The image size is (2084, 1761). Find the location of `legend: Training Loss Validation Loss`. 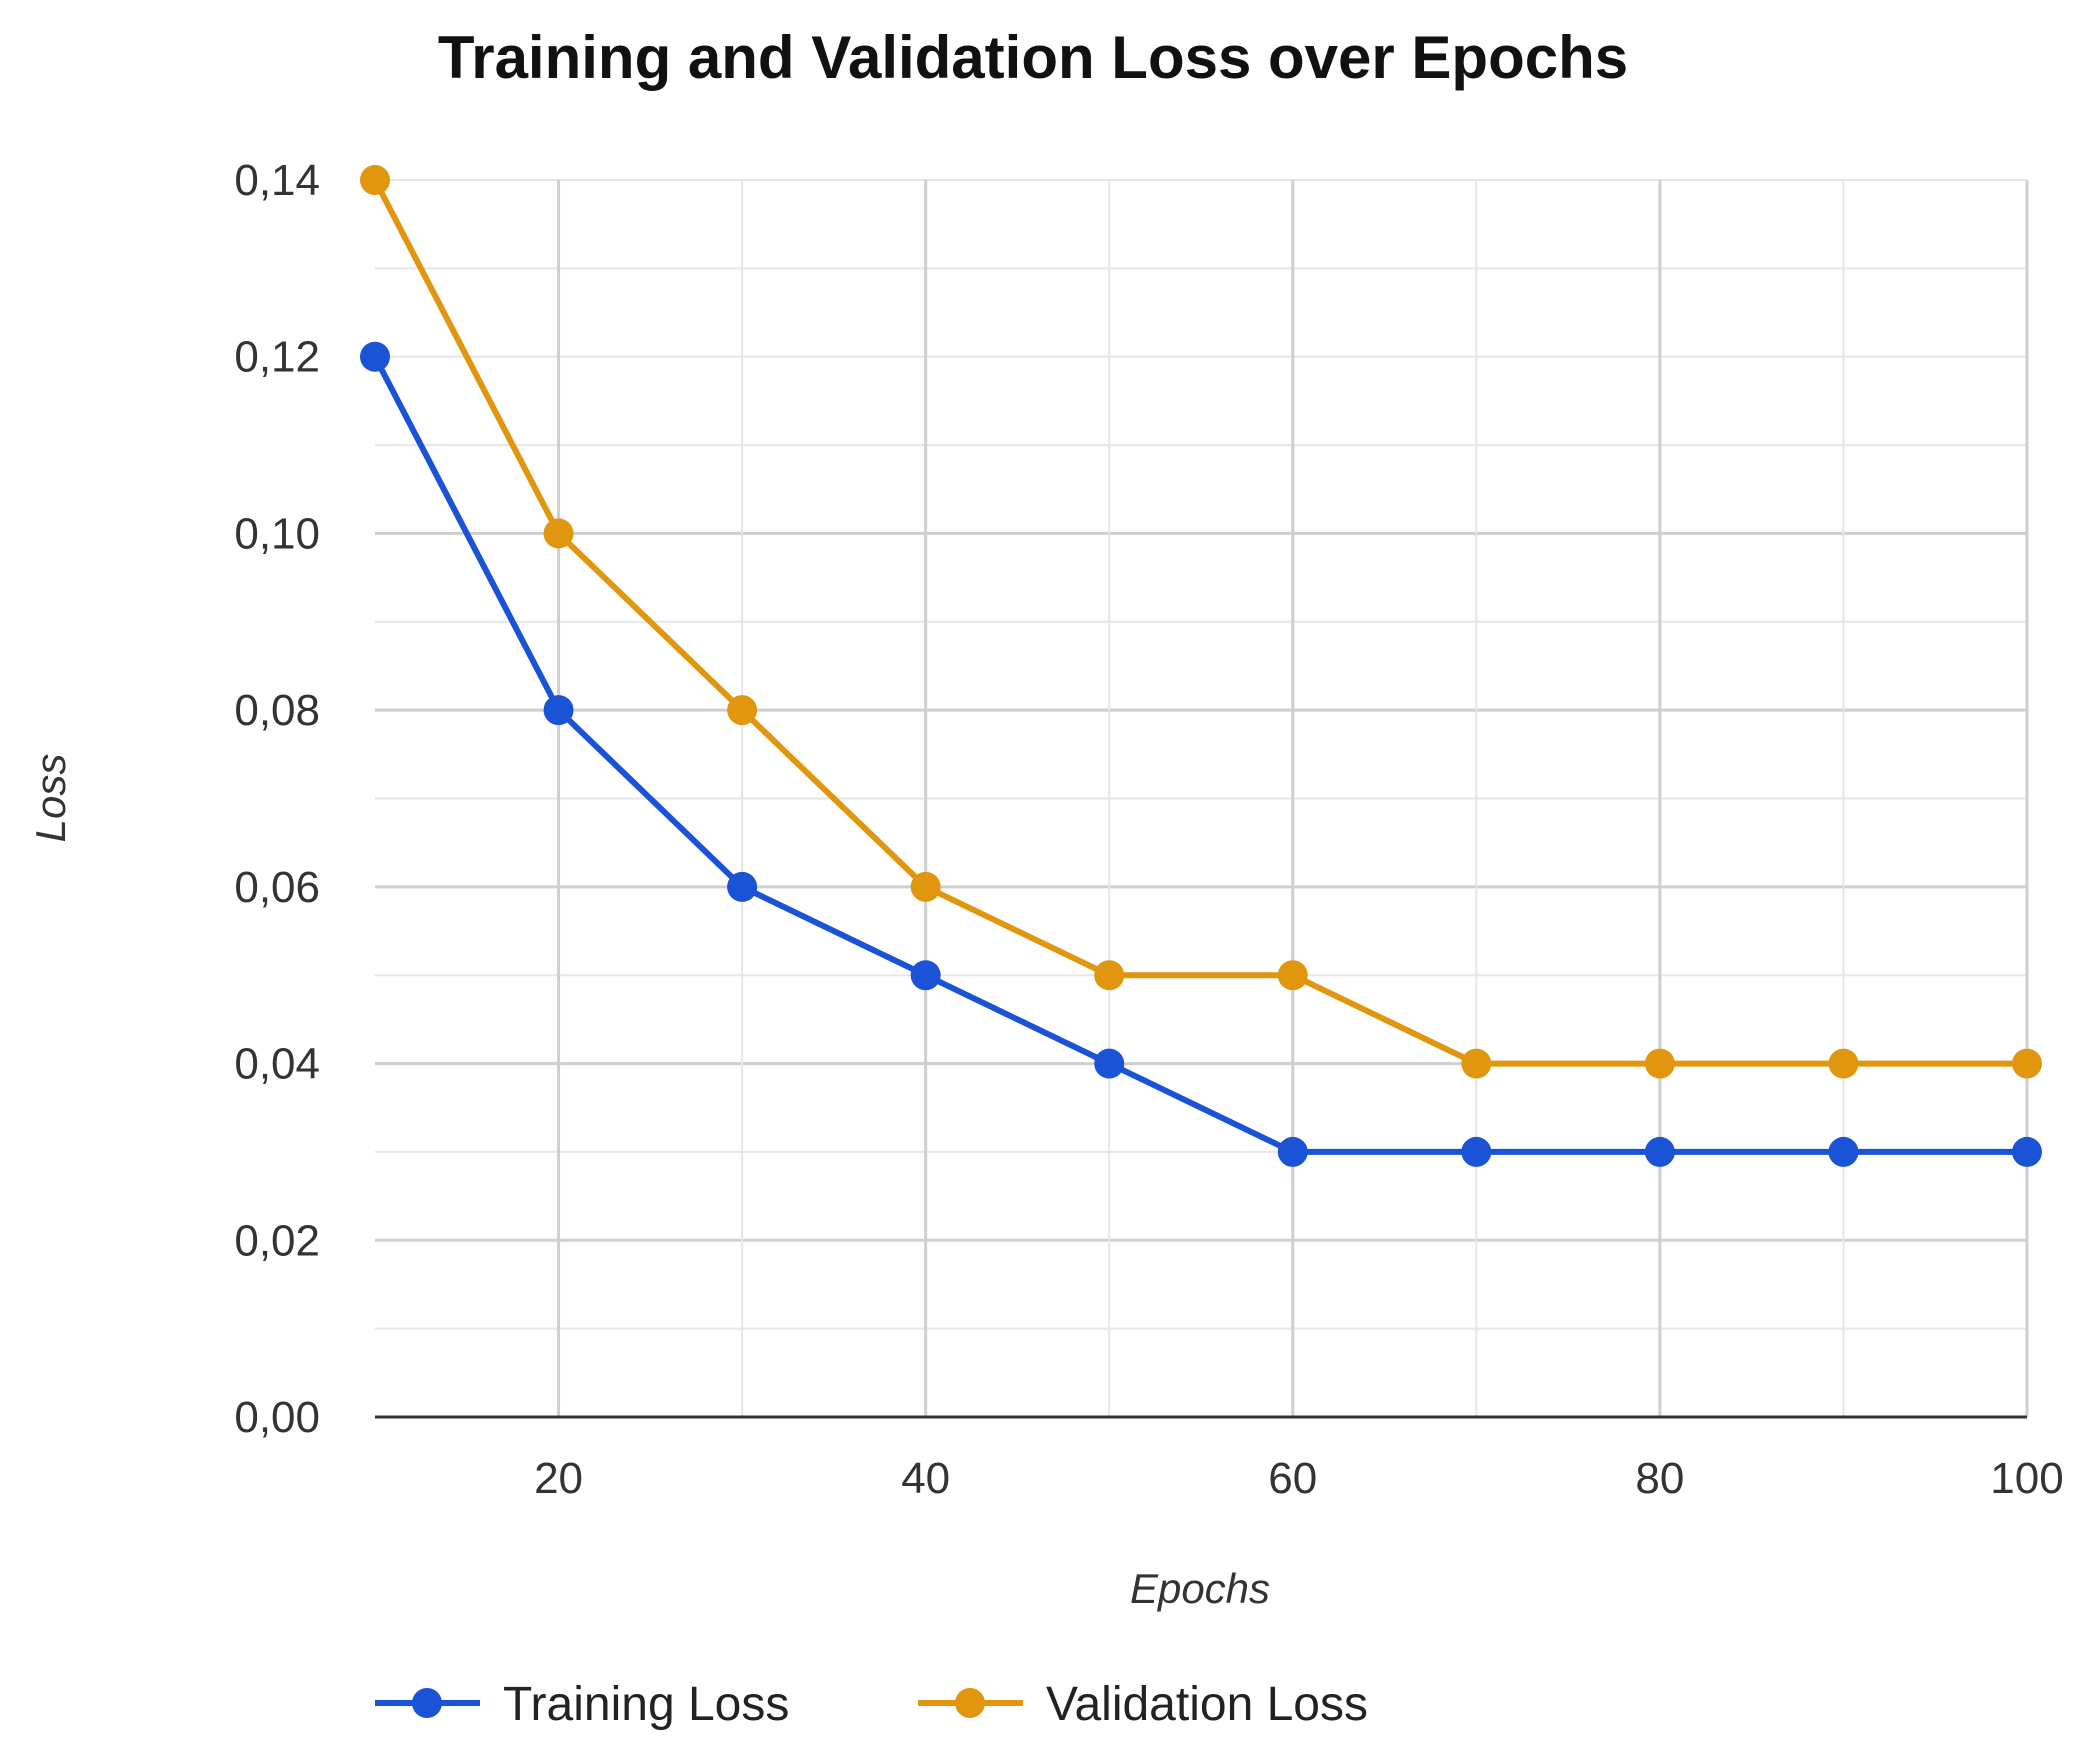

legend: Training Loss Validation Loss is located at coordinates (871, 1704).